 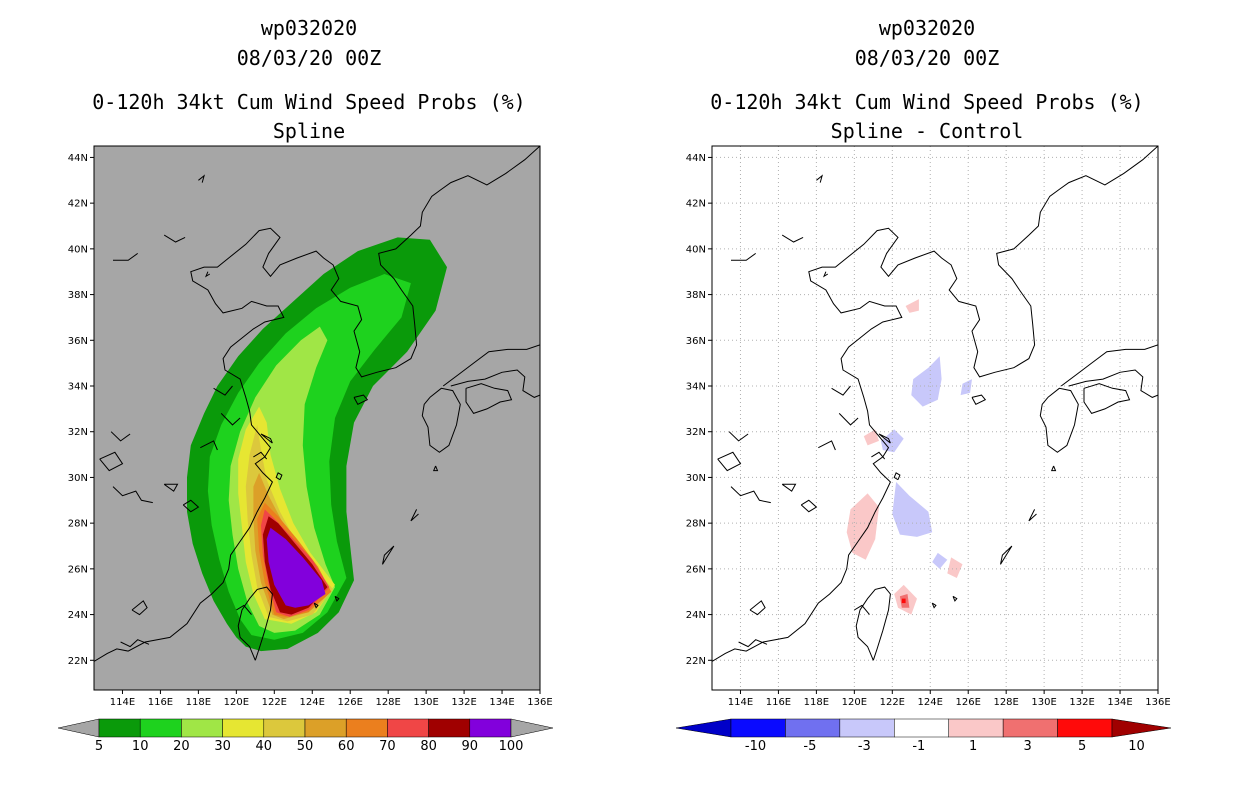 What do you see at coordinates (78, 387) in the screenshot?
I see `y-tick-label: 34N` at bounding box center [78, 387].